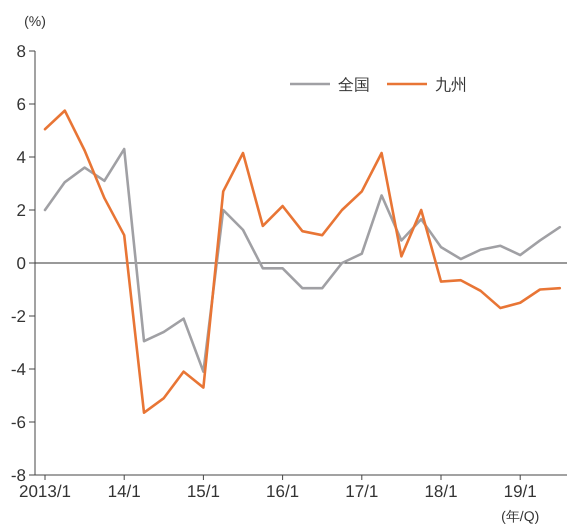 The height and width of the screenshot is (525, 567). What do you see at coordinates (354, 85) in the screenshot?
I see `legend-label: 全国` at bounding box center [354, 85].